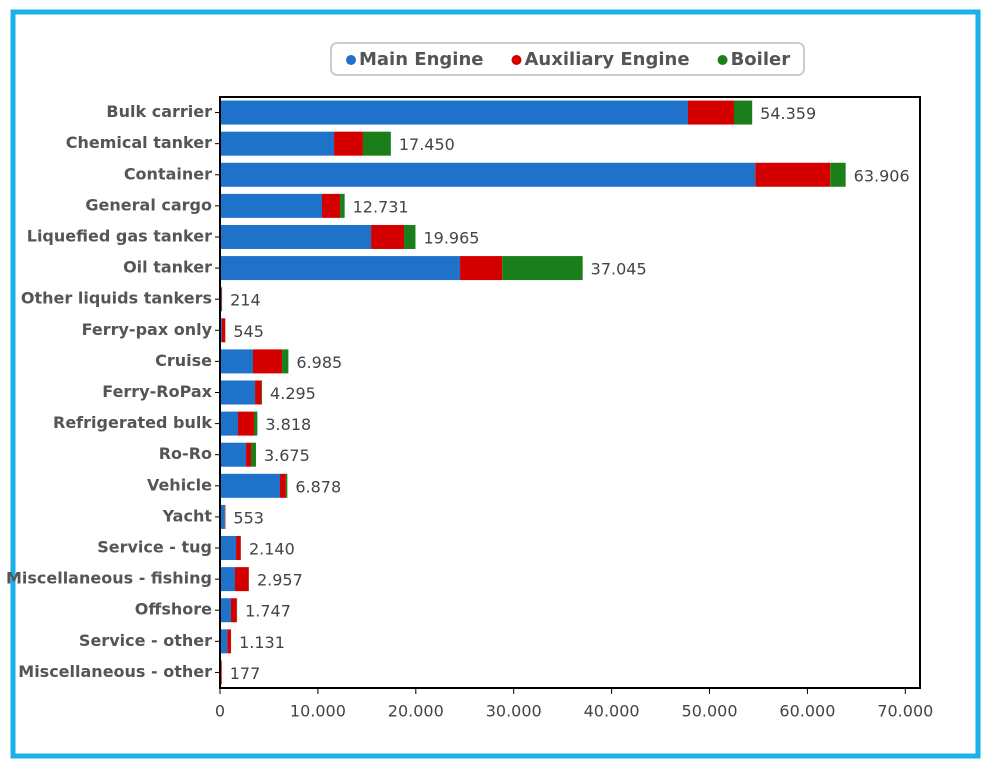  Describe the element at coordinates (183, 360) in the screenshot. I see `category-label: Cruise` at that location.